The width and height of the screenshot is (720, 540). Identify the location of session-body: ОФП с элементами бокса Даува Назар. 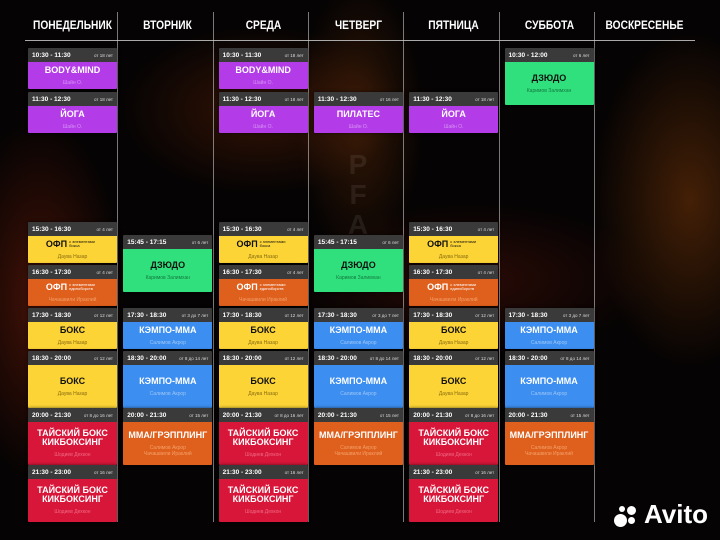
(72, 249).